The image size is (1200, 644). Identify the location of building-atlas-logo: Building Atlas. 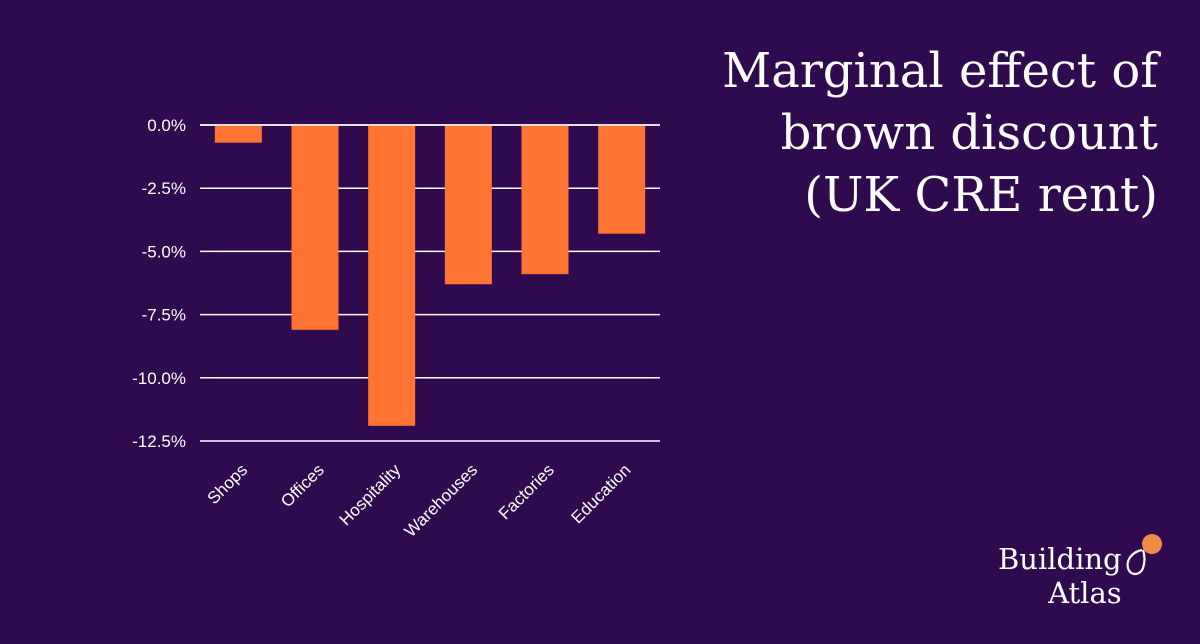
(1084, 573).